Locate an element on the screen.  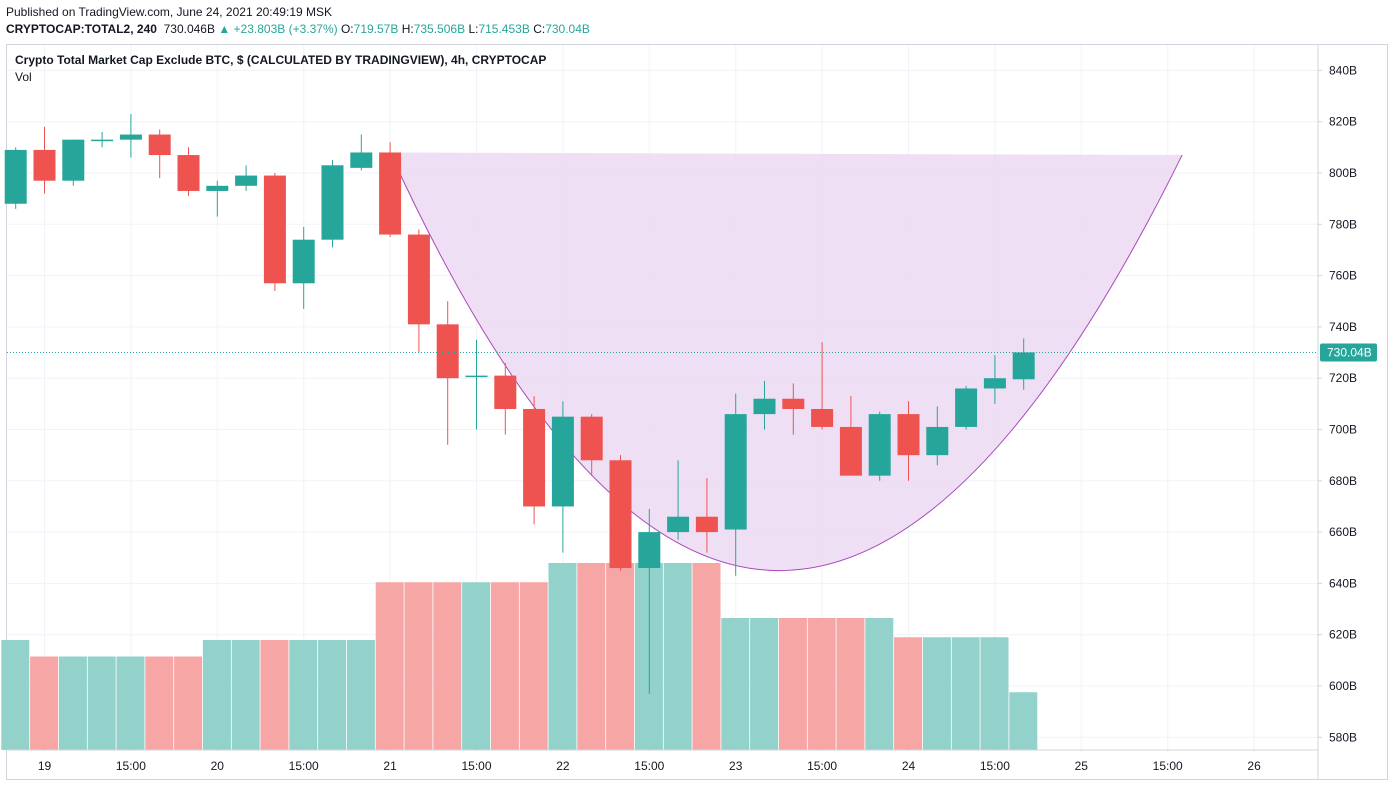
price-tick-label: 640B is located at coordinates (1343, 583).